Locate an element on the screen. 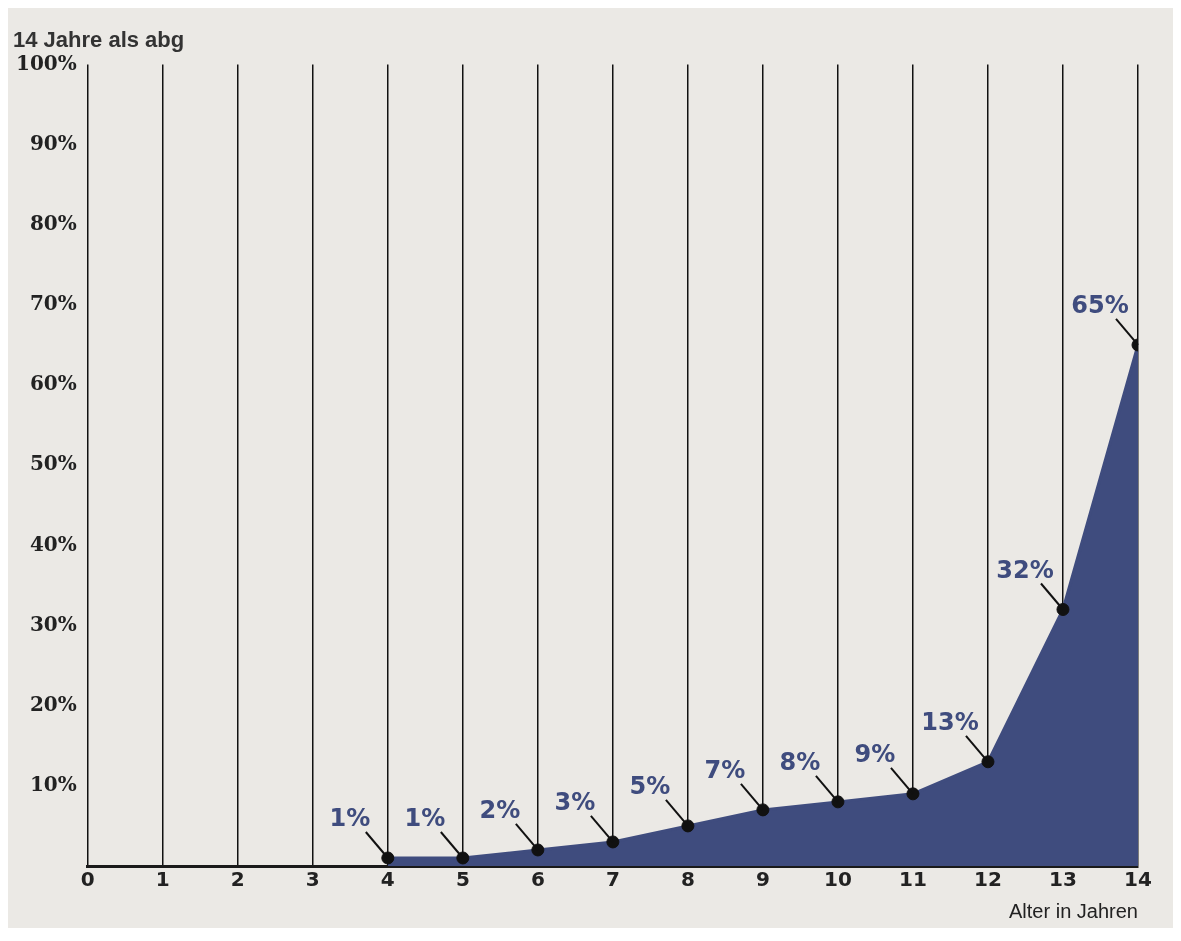  y-tick-label: 70% is located at coordinates (53, 303).